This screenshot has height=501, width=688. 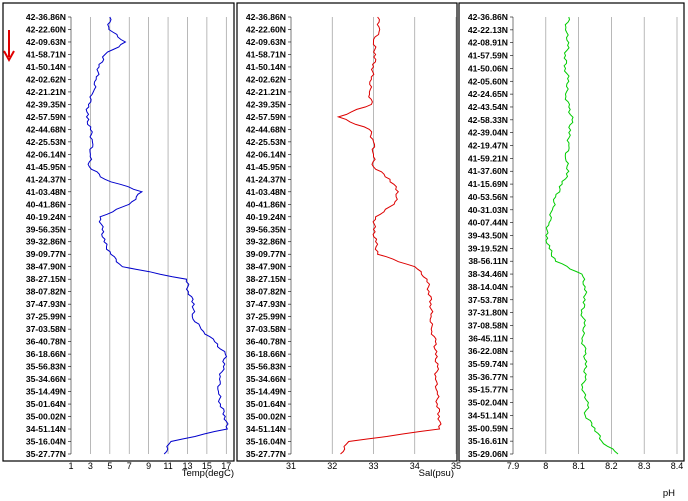 What do you see at coordinates (488, 351) in the screenshot?
I see `y-tick-label: 36-22.08N` at bounding box center [488, 351].